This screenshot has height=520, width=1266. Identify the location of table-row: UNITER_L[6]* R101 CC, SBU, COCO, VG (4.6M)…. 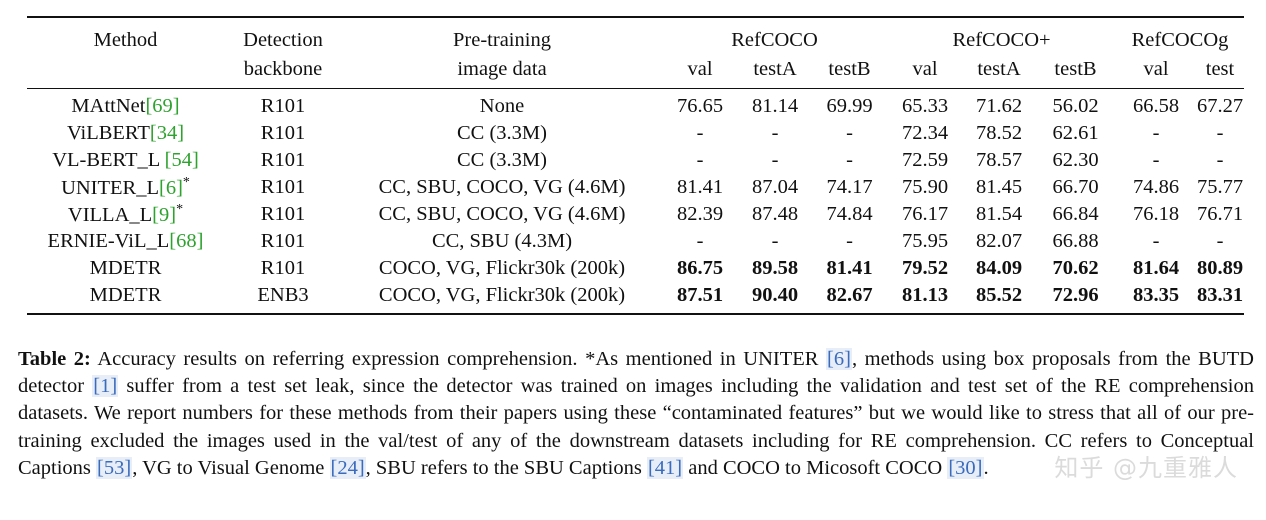
(635, 187).